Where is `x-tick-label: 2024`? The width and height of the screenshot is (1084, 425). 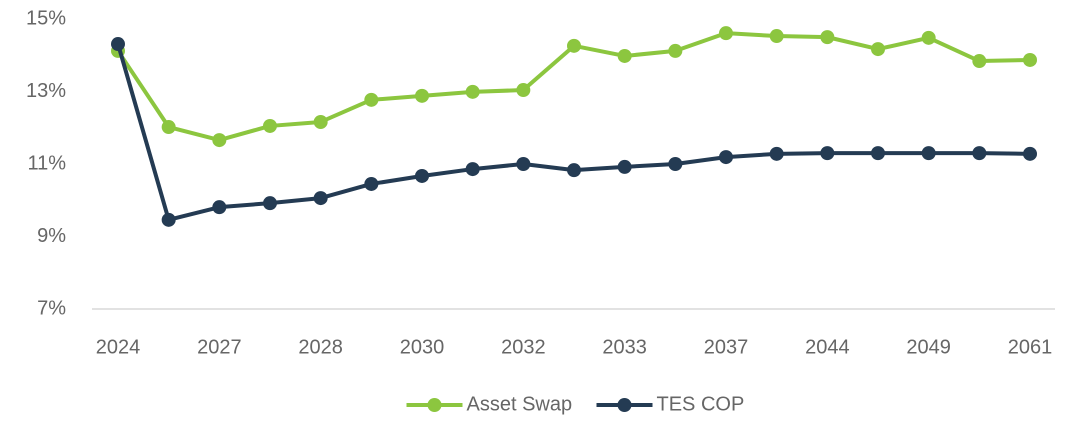
x-tick-label: 2024 is located at coordinates (118, 347).